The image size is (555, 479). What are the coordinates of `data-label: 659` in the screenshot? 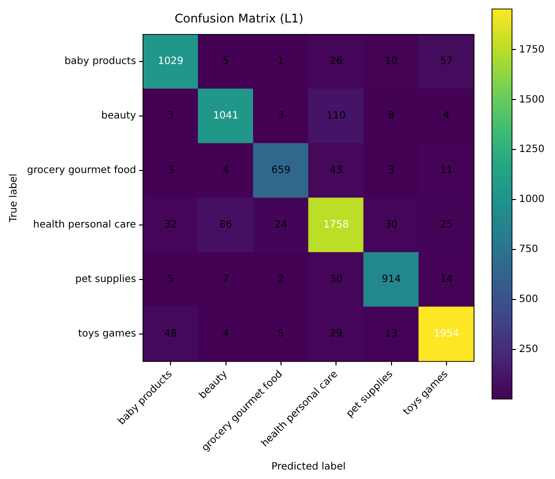 It's located at (280, 170).